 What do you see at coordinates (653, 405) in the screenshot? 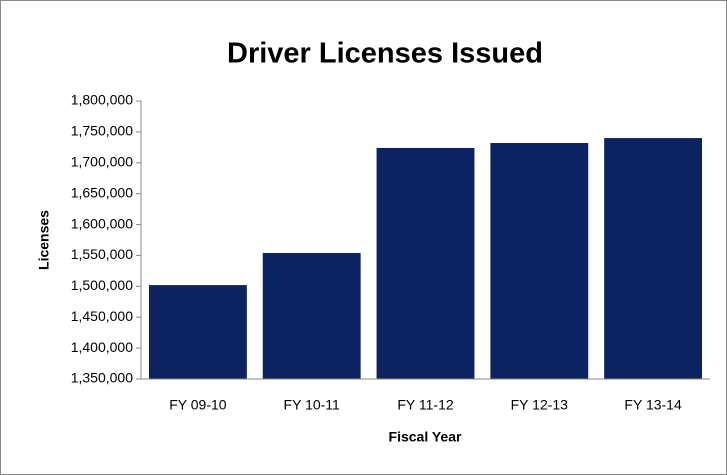
I see `x-tick-label: FY 13-14` at bounding box center [653, 405].